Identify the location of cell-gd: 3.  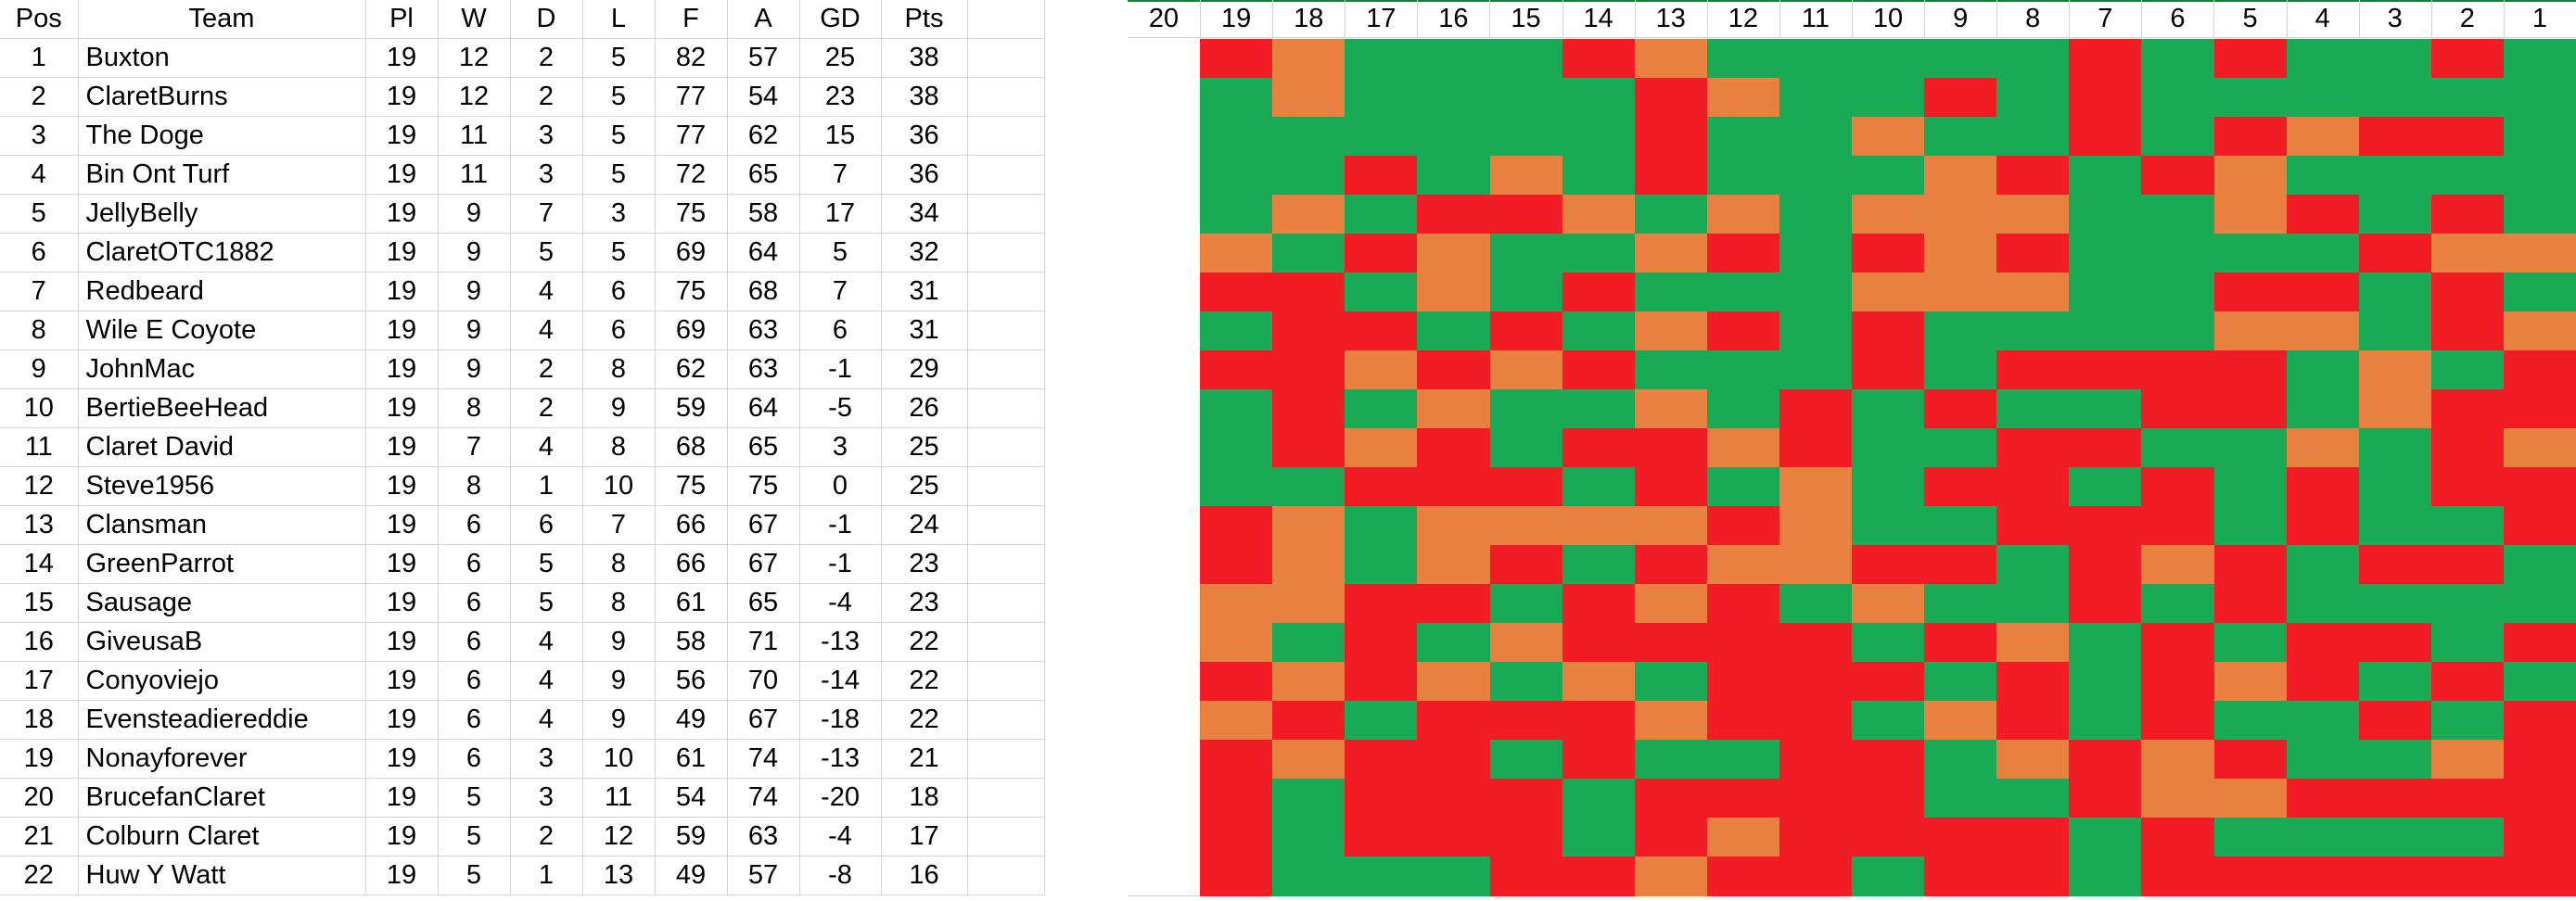
(840, 447).